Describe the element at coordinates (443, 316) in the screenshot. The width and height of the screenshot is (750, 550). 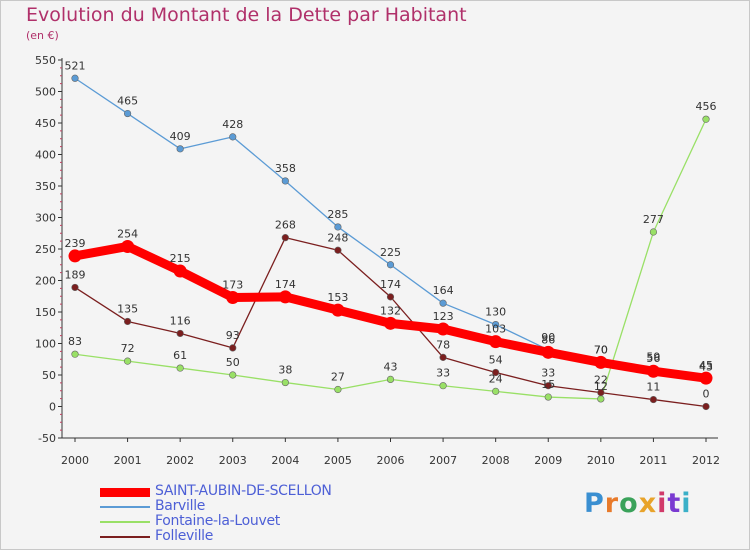
I see `data-label-0: 123` at that location.